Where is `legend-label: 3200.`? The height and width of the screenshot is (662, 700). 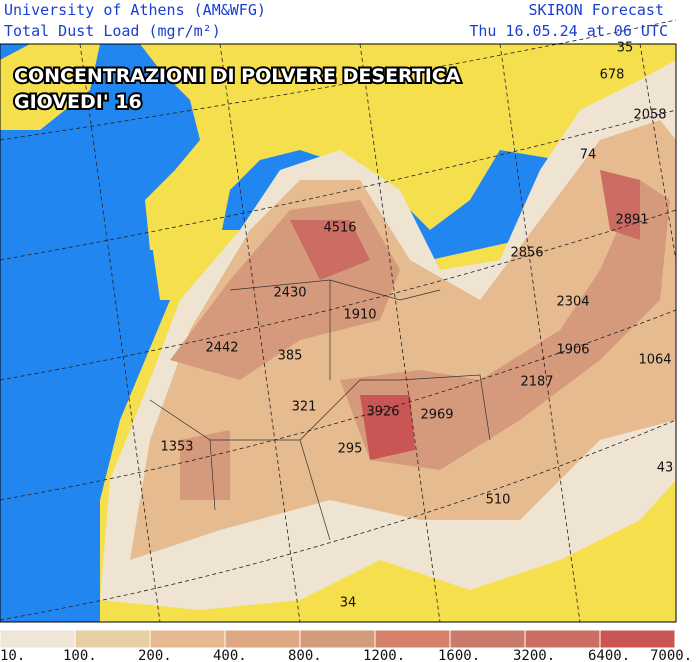
legend-label: 3200. is located at coordinates (534, 655).